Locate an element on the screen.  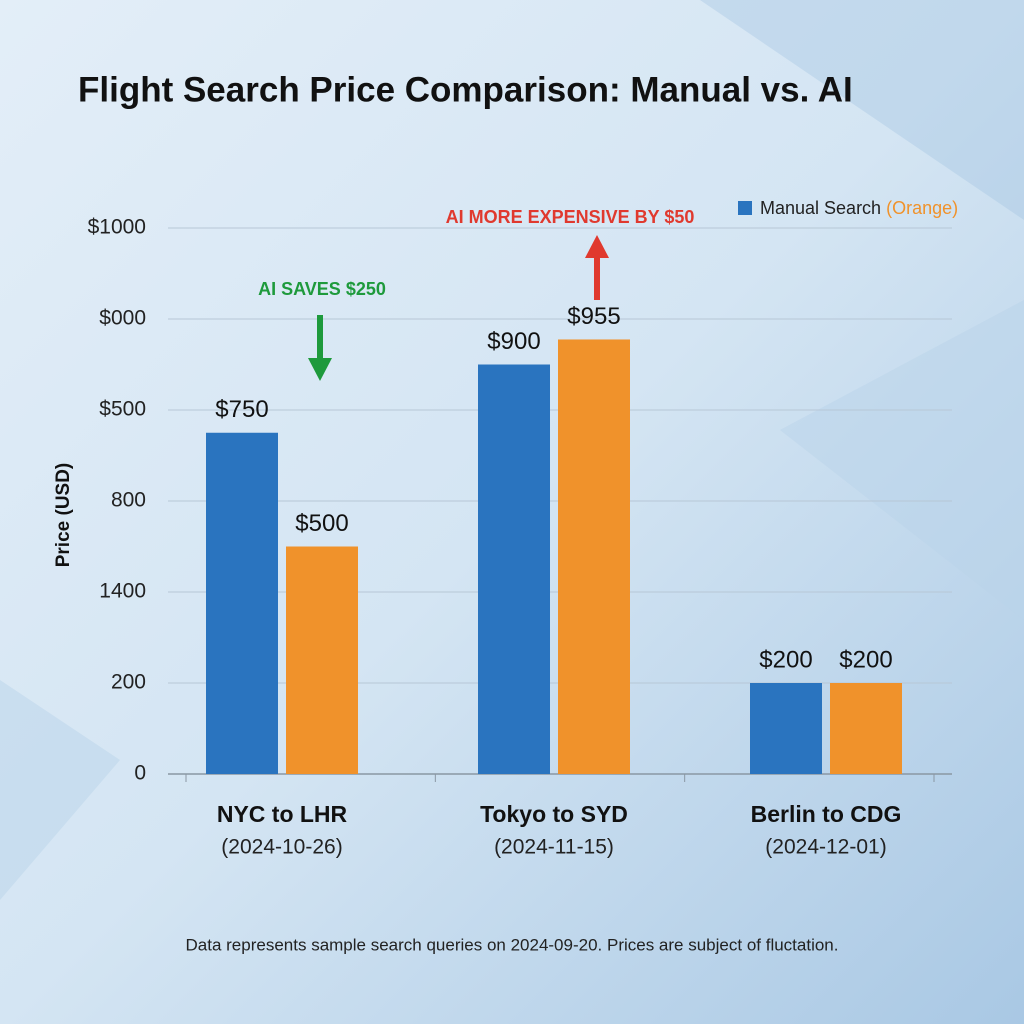
data-label: $500 is located at coordinates (321, 523).